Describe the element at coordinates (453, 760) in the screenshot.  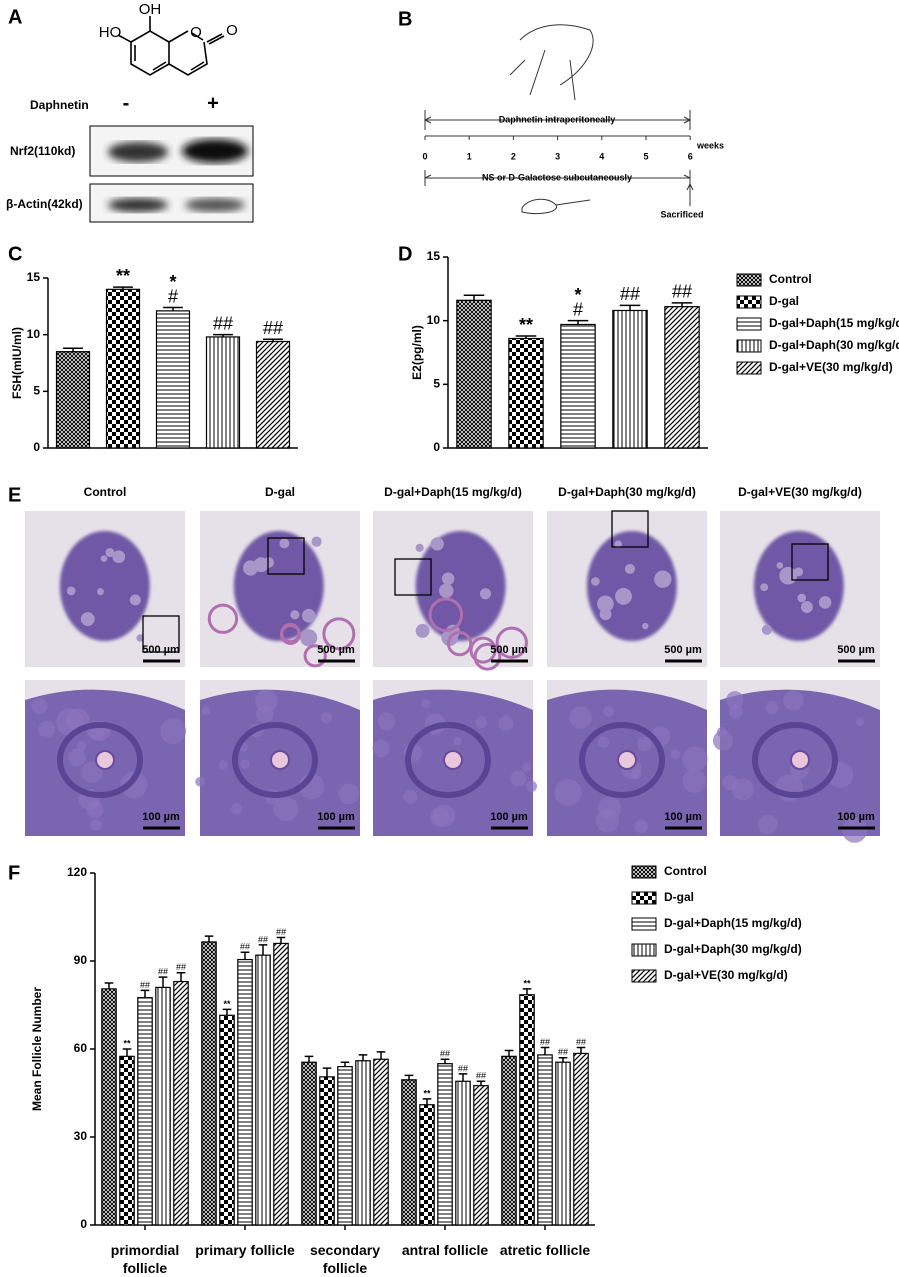
I see `oocyte` at that location.